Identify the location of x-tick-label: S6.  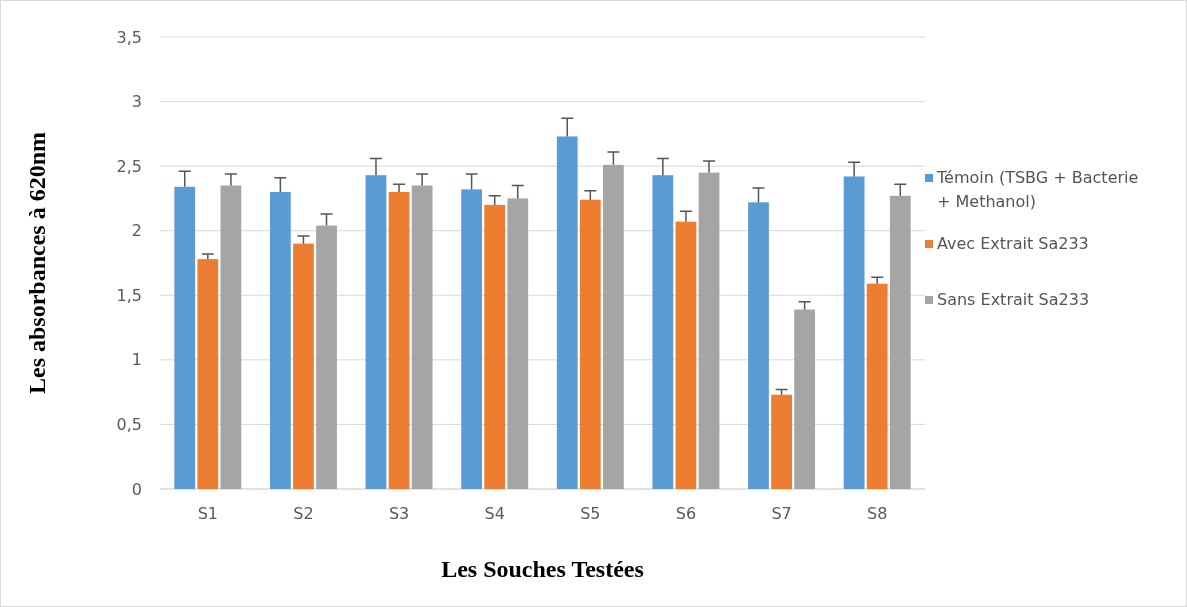
(686, 513).